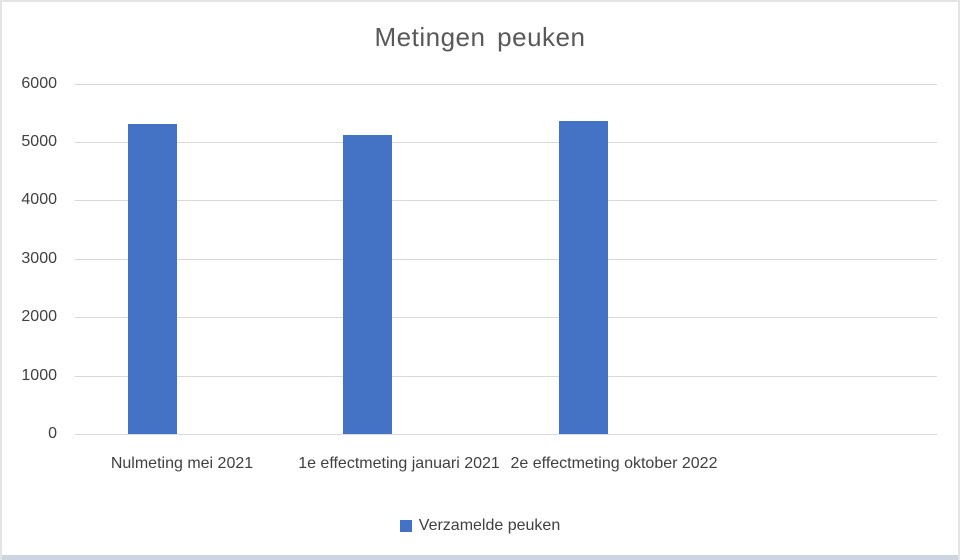 This screenshot has height=560, width=960. Describe the element at coordinates (39, 83) in the screenshot. I see `y-tick-label: 6000` at that location.